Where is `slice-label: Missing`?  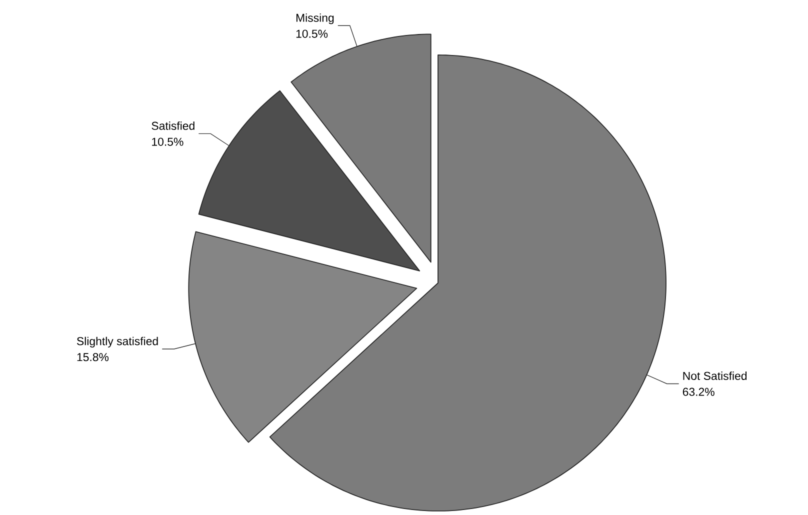 slice-label: Missing is located at coordinates (315, 18).